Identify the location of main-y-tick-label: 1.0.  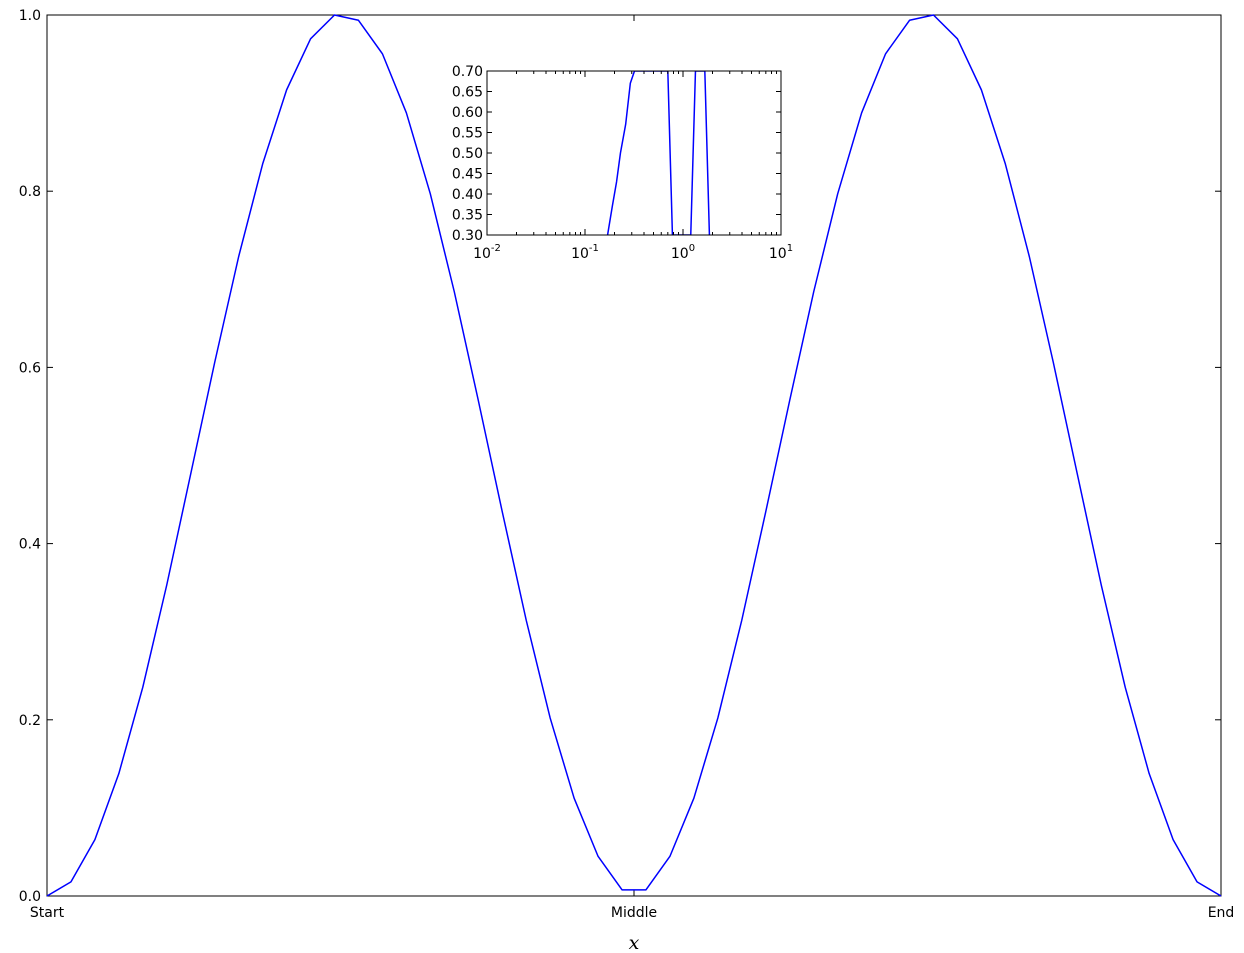
(30, 16).